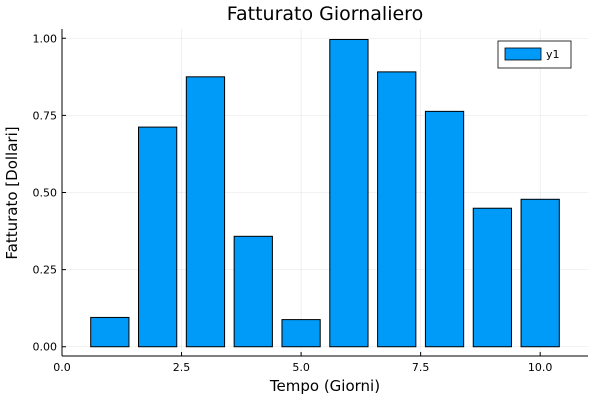 The height and width of the screenshot is (400, 600). I want to click on y-tick-label: 0.75, so click(45, 115).